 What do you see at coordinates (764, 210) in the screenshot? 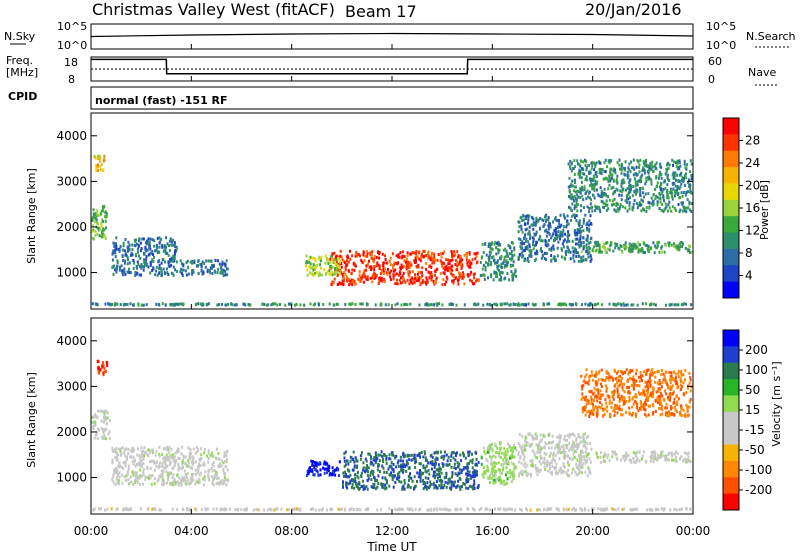
I see `power-cbar-label: Power [dB]` at bounding box center [764, 210].